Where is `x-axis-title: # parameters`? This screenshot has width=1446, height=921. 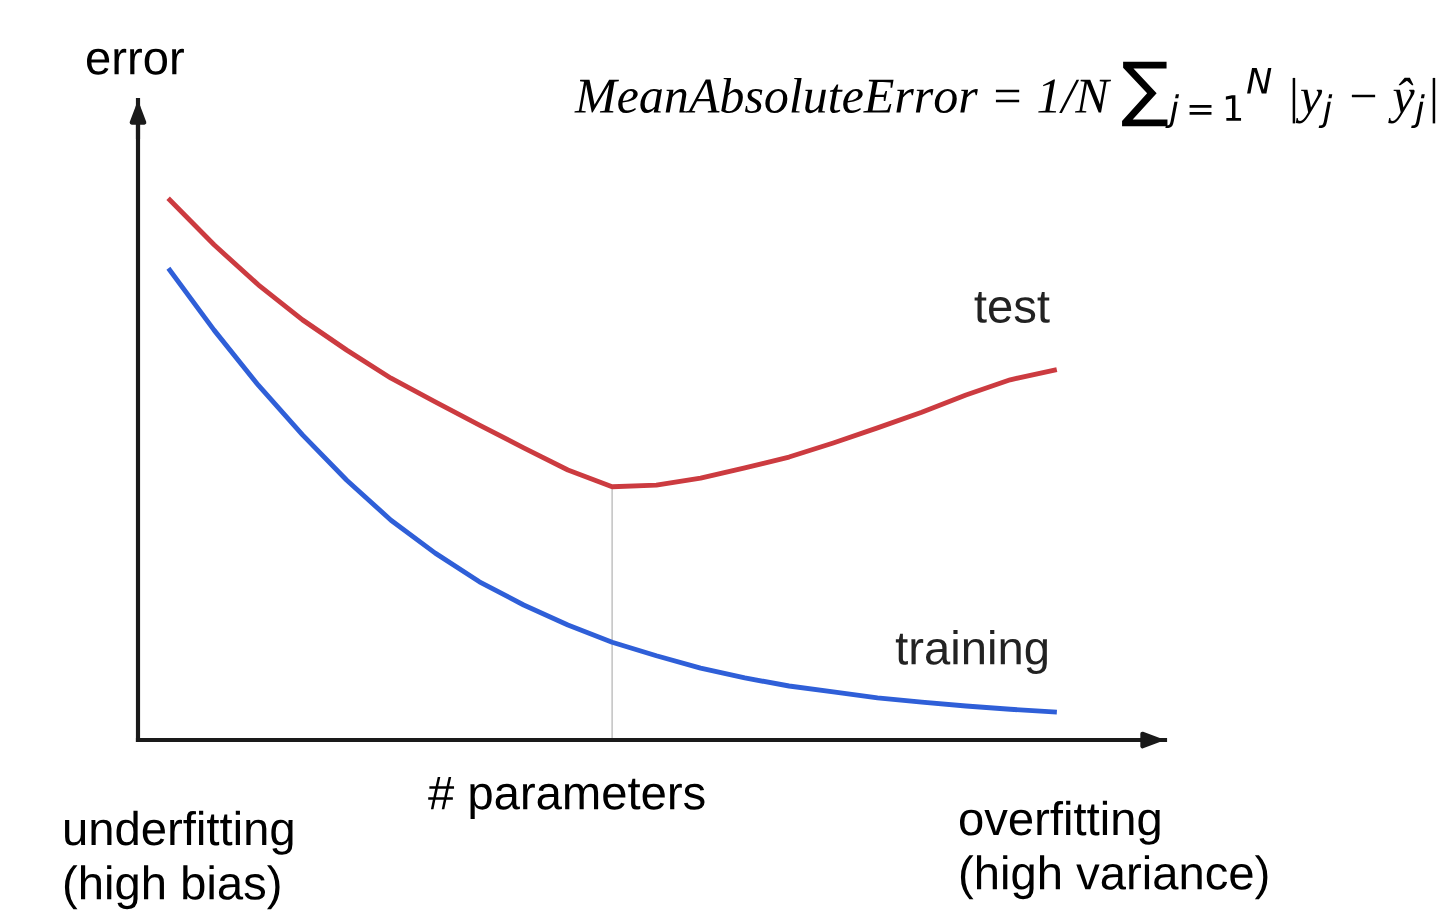 x-axis-title: # parameters is located at coordinates (566, 798).